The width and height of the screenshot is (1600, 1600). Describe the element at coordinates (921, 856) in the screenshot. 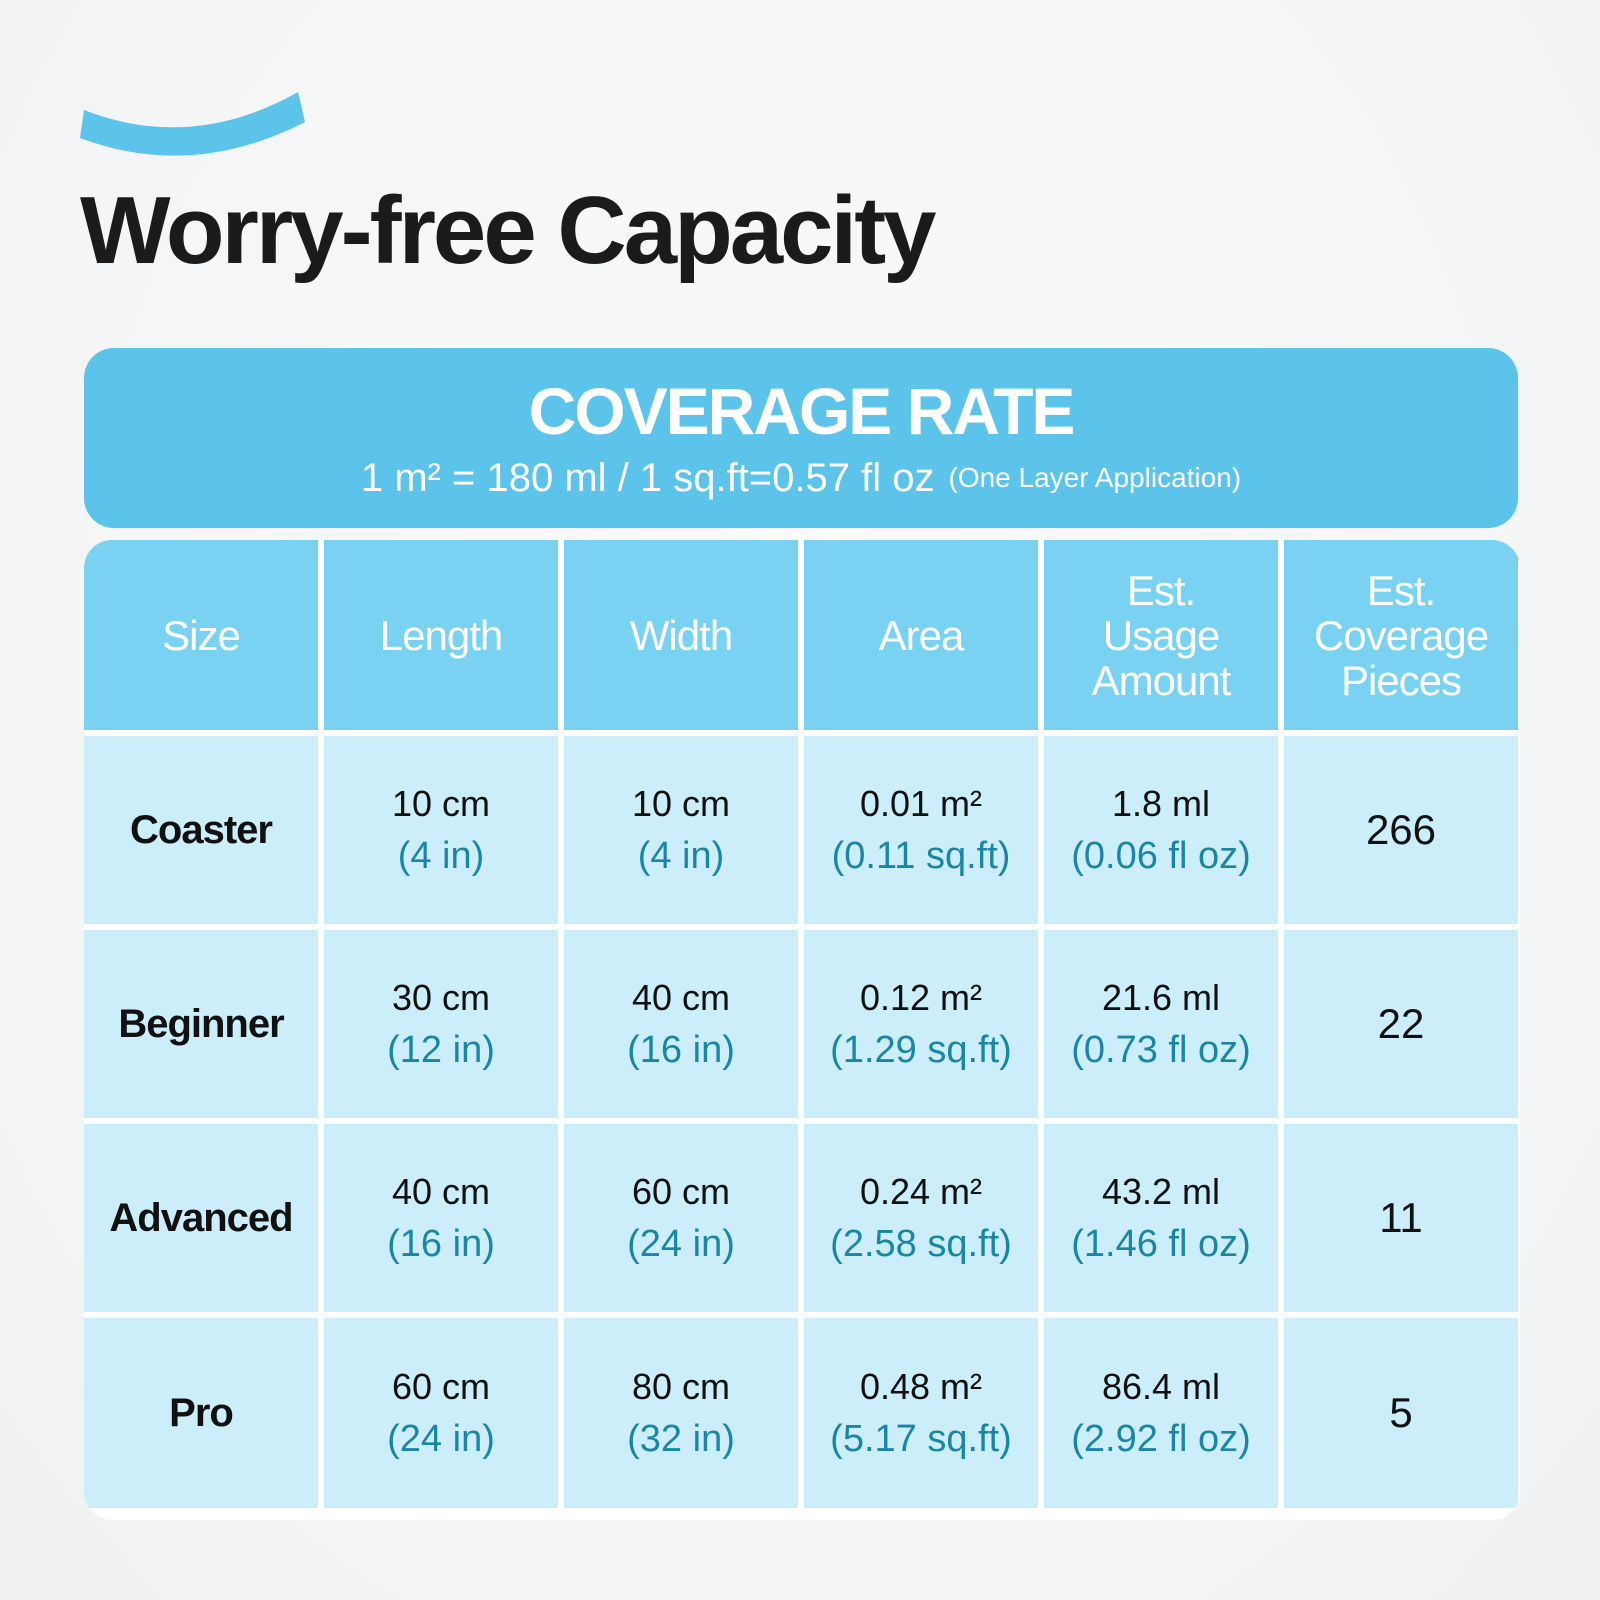

I see `area-sqft: (0.11 sq.ft)` at that location.